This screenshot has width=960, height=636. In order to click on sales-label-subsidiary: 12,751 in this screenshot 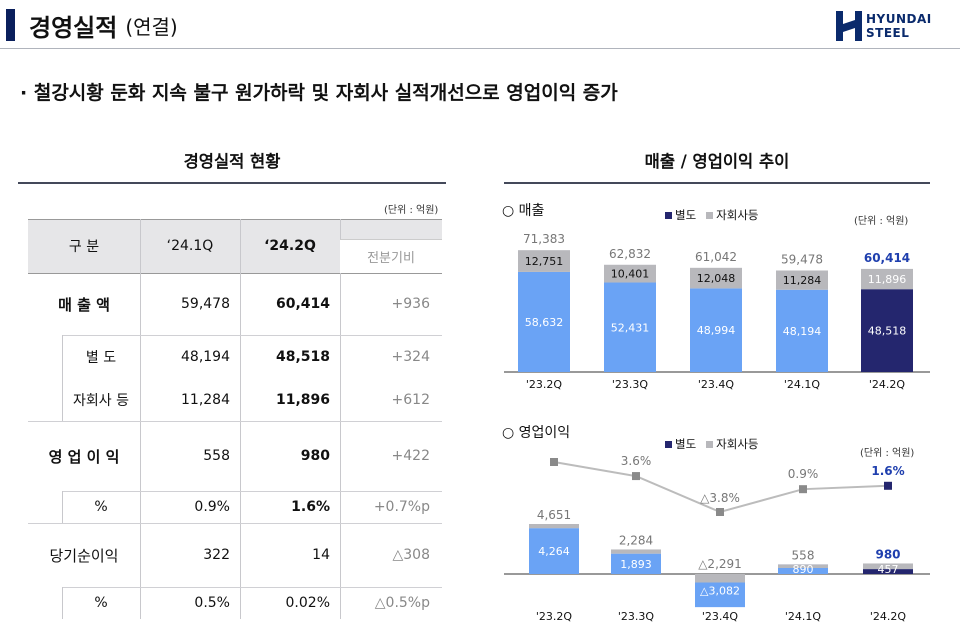, I will do `click(544, 261)`.